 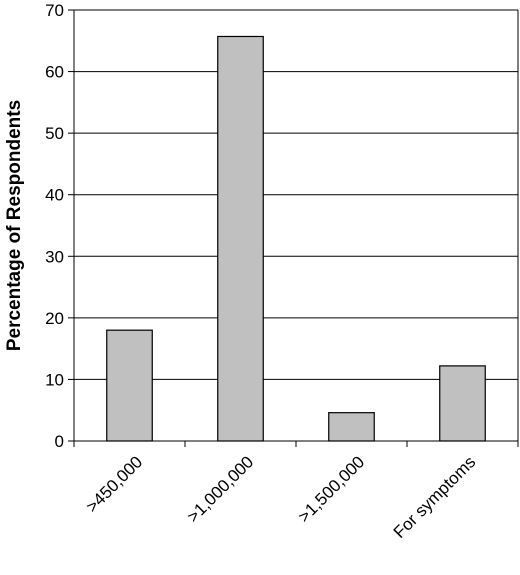 What do you see at coordinates (54, 226) in the screenshot?
I see `y-tick-labels: 0 10 20 30 40 50 60 70` at bounding box center [54, 226].